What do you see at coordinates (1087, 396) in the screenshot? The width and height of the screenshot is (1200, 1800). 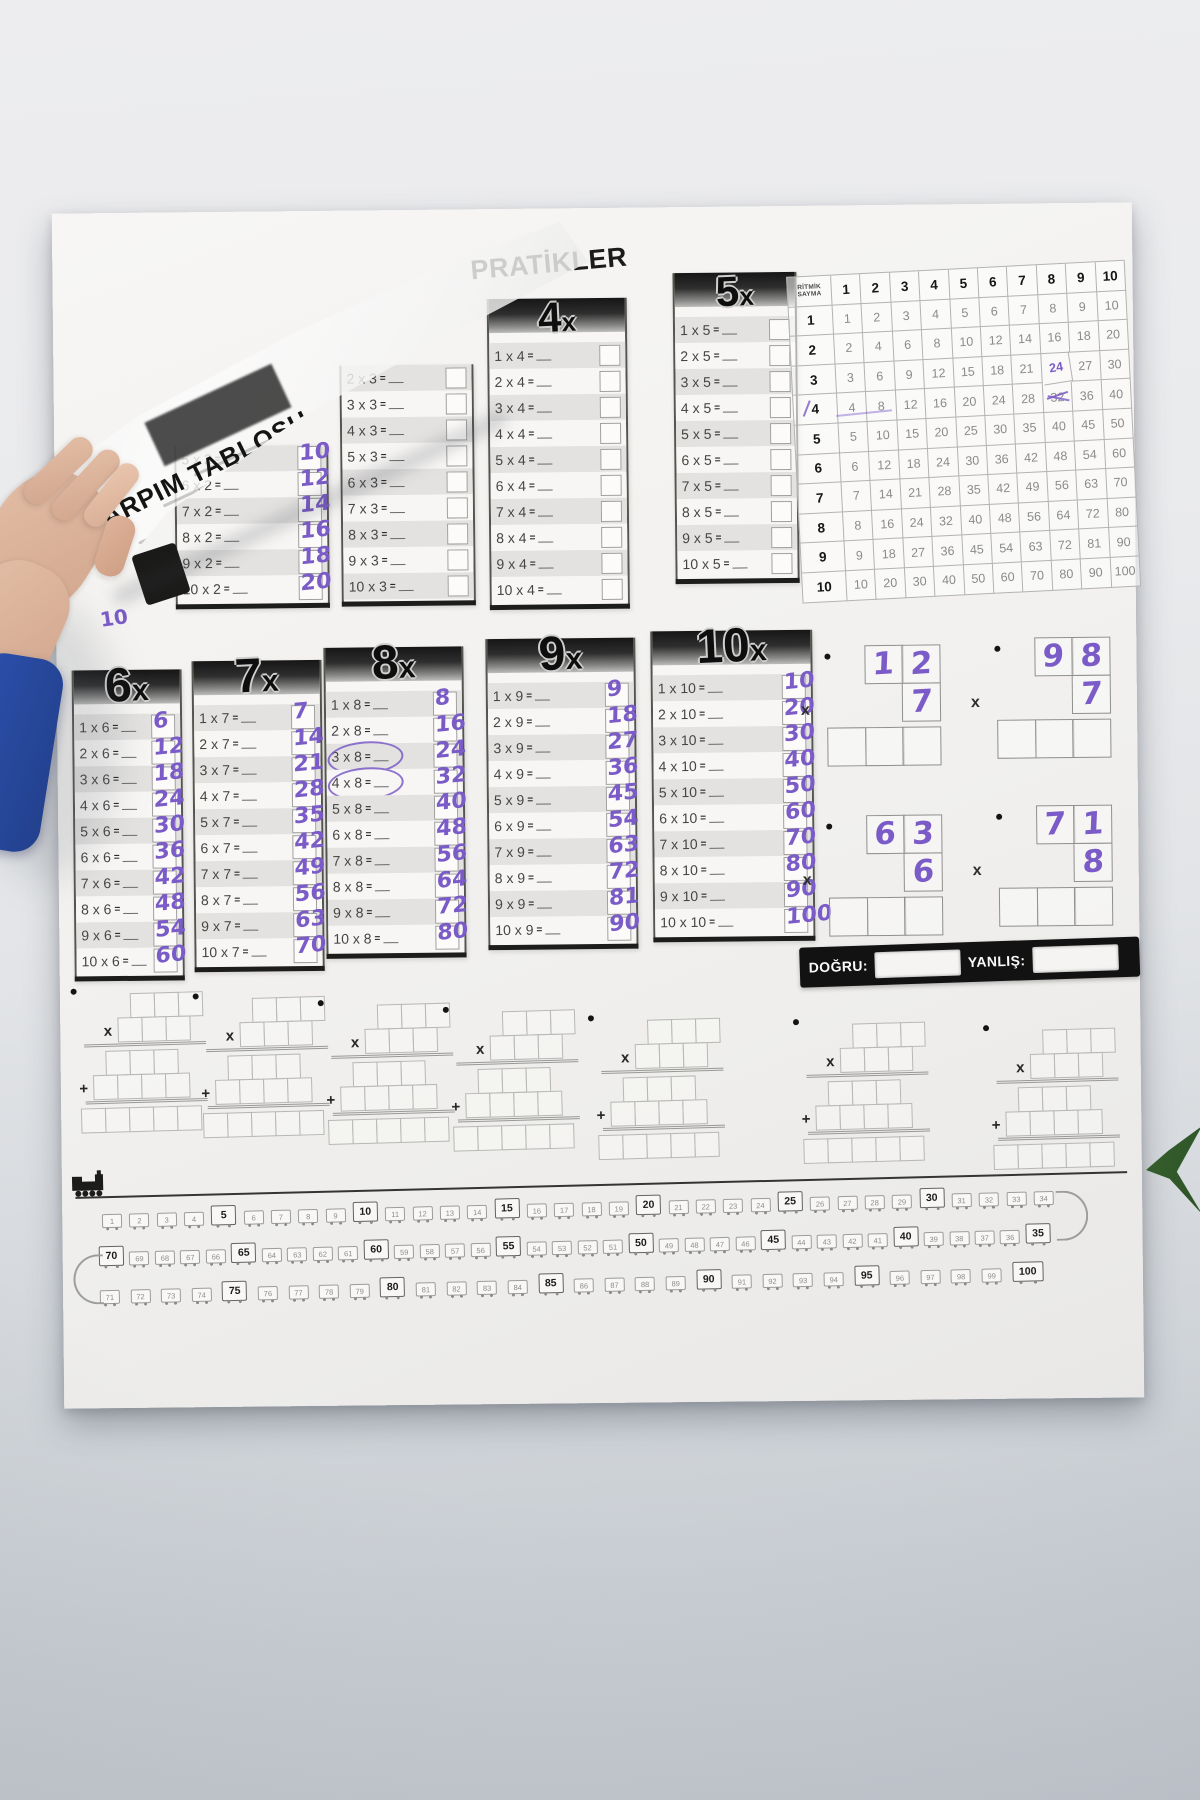 I see `grid-cell: 36` at bounding box center [1087, 396].